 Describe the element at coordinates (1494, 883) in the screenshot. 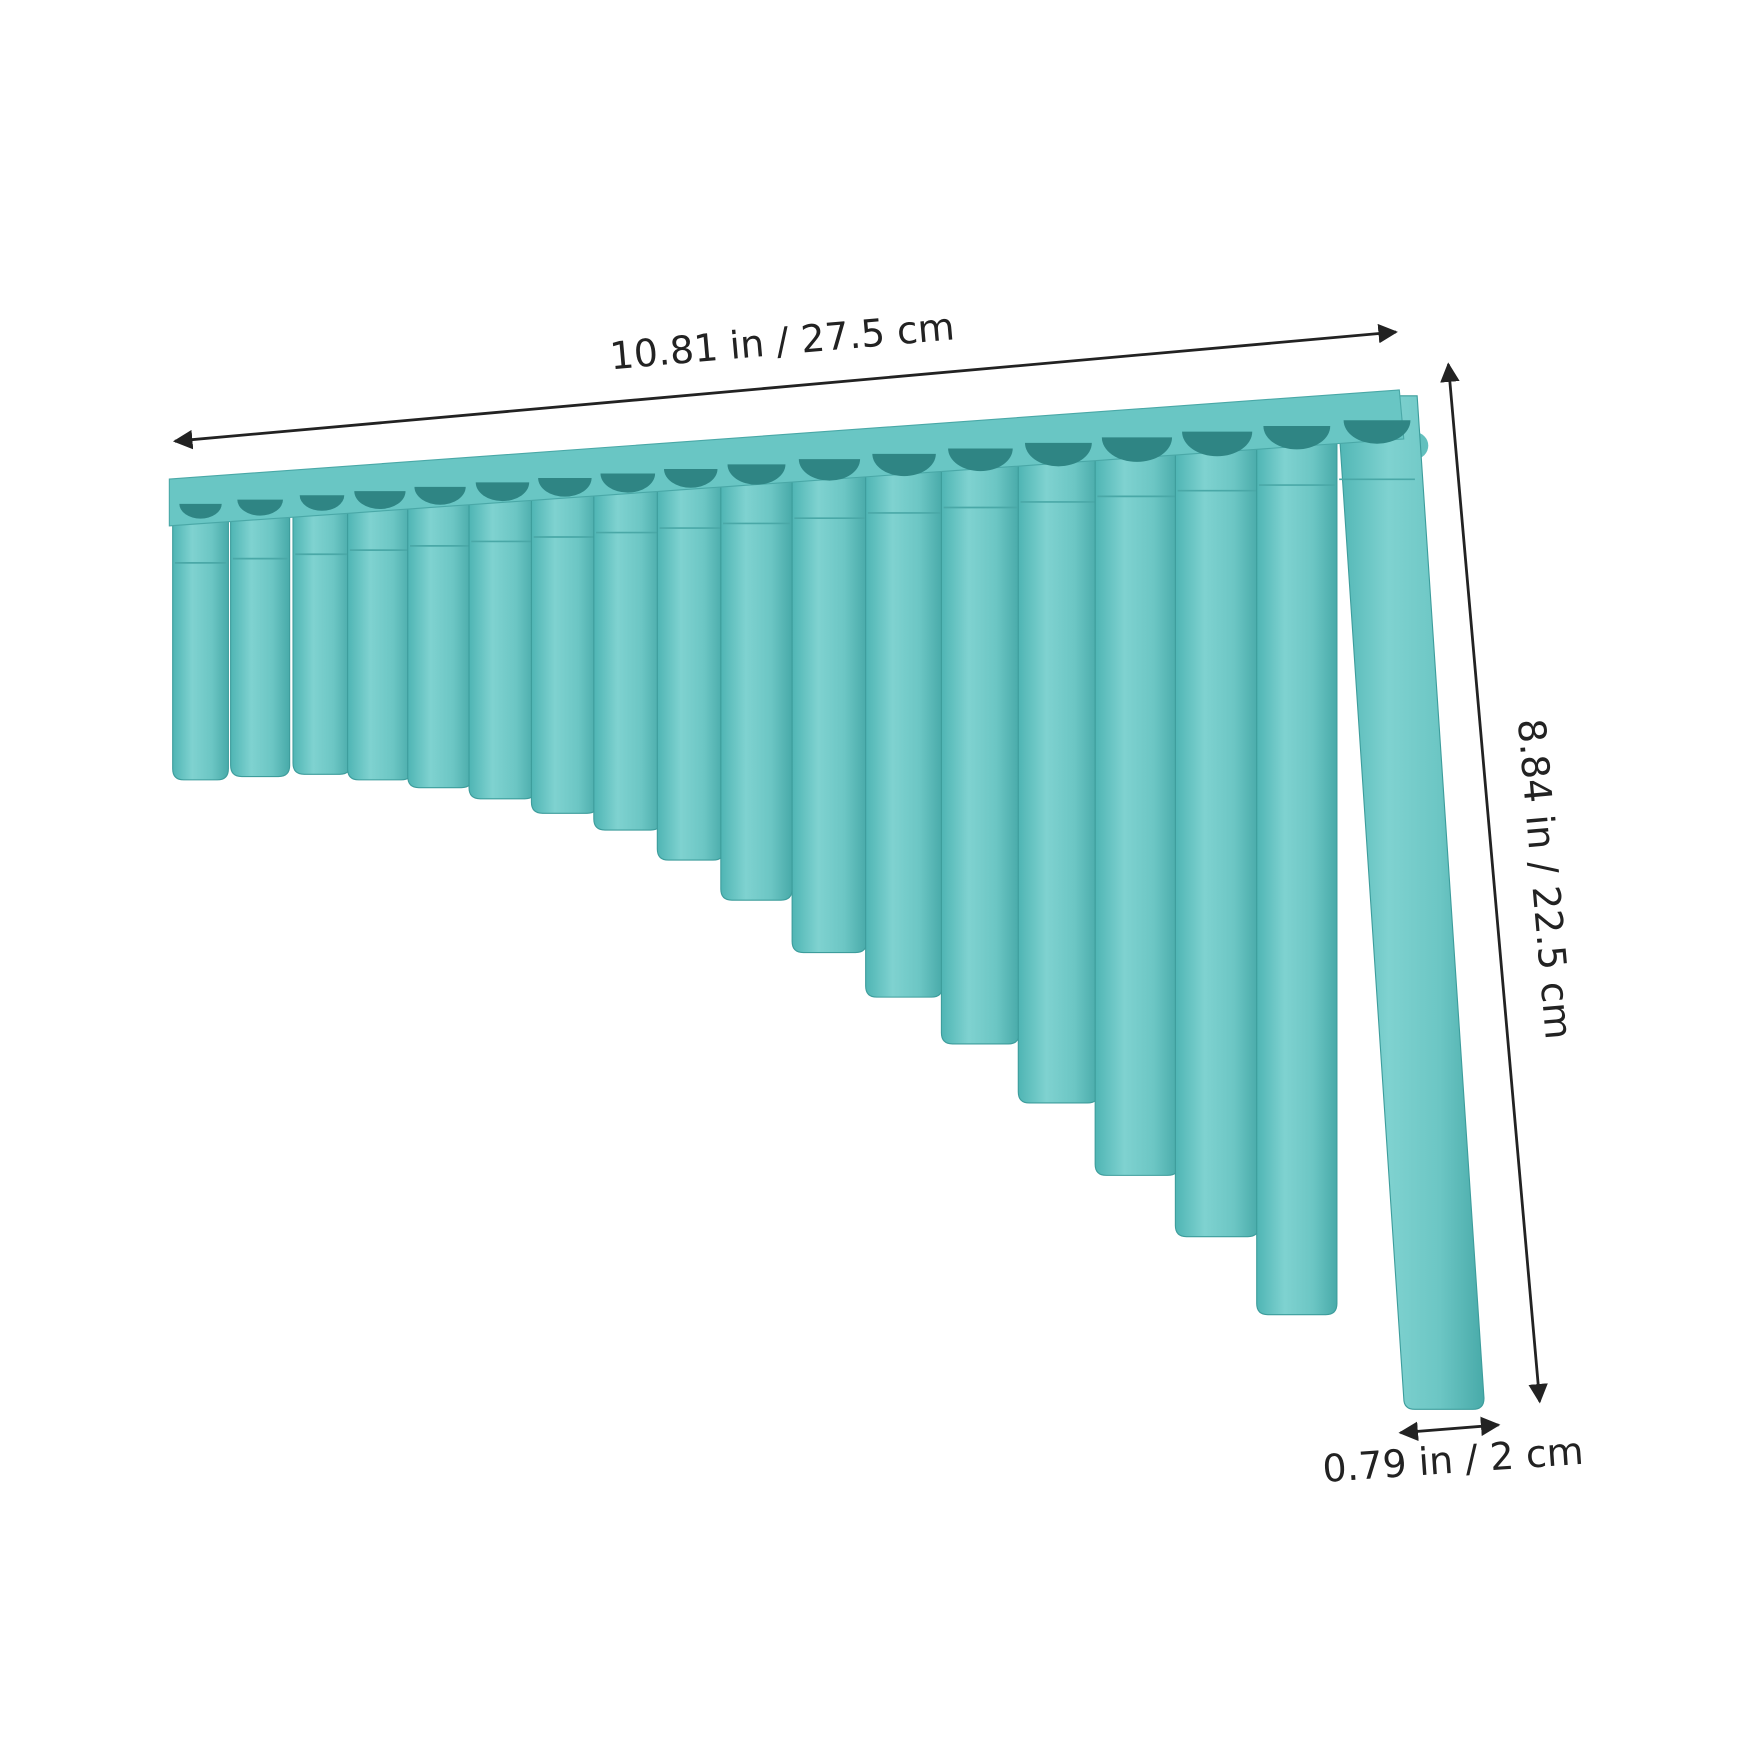

I see `height-arrow` at that location.